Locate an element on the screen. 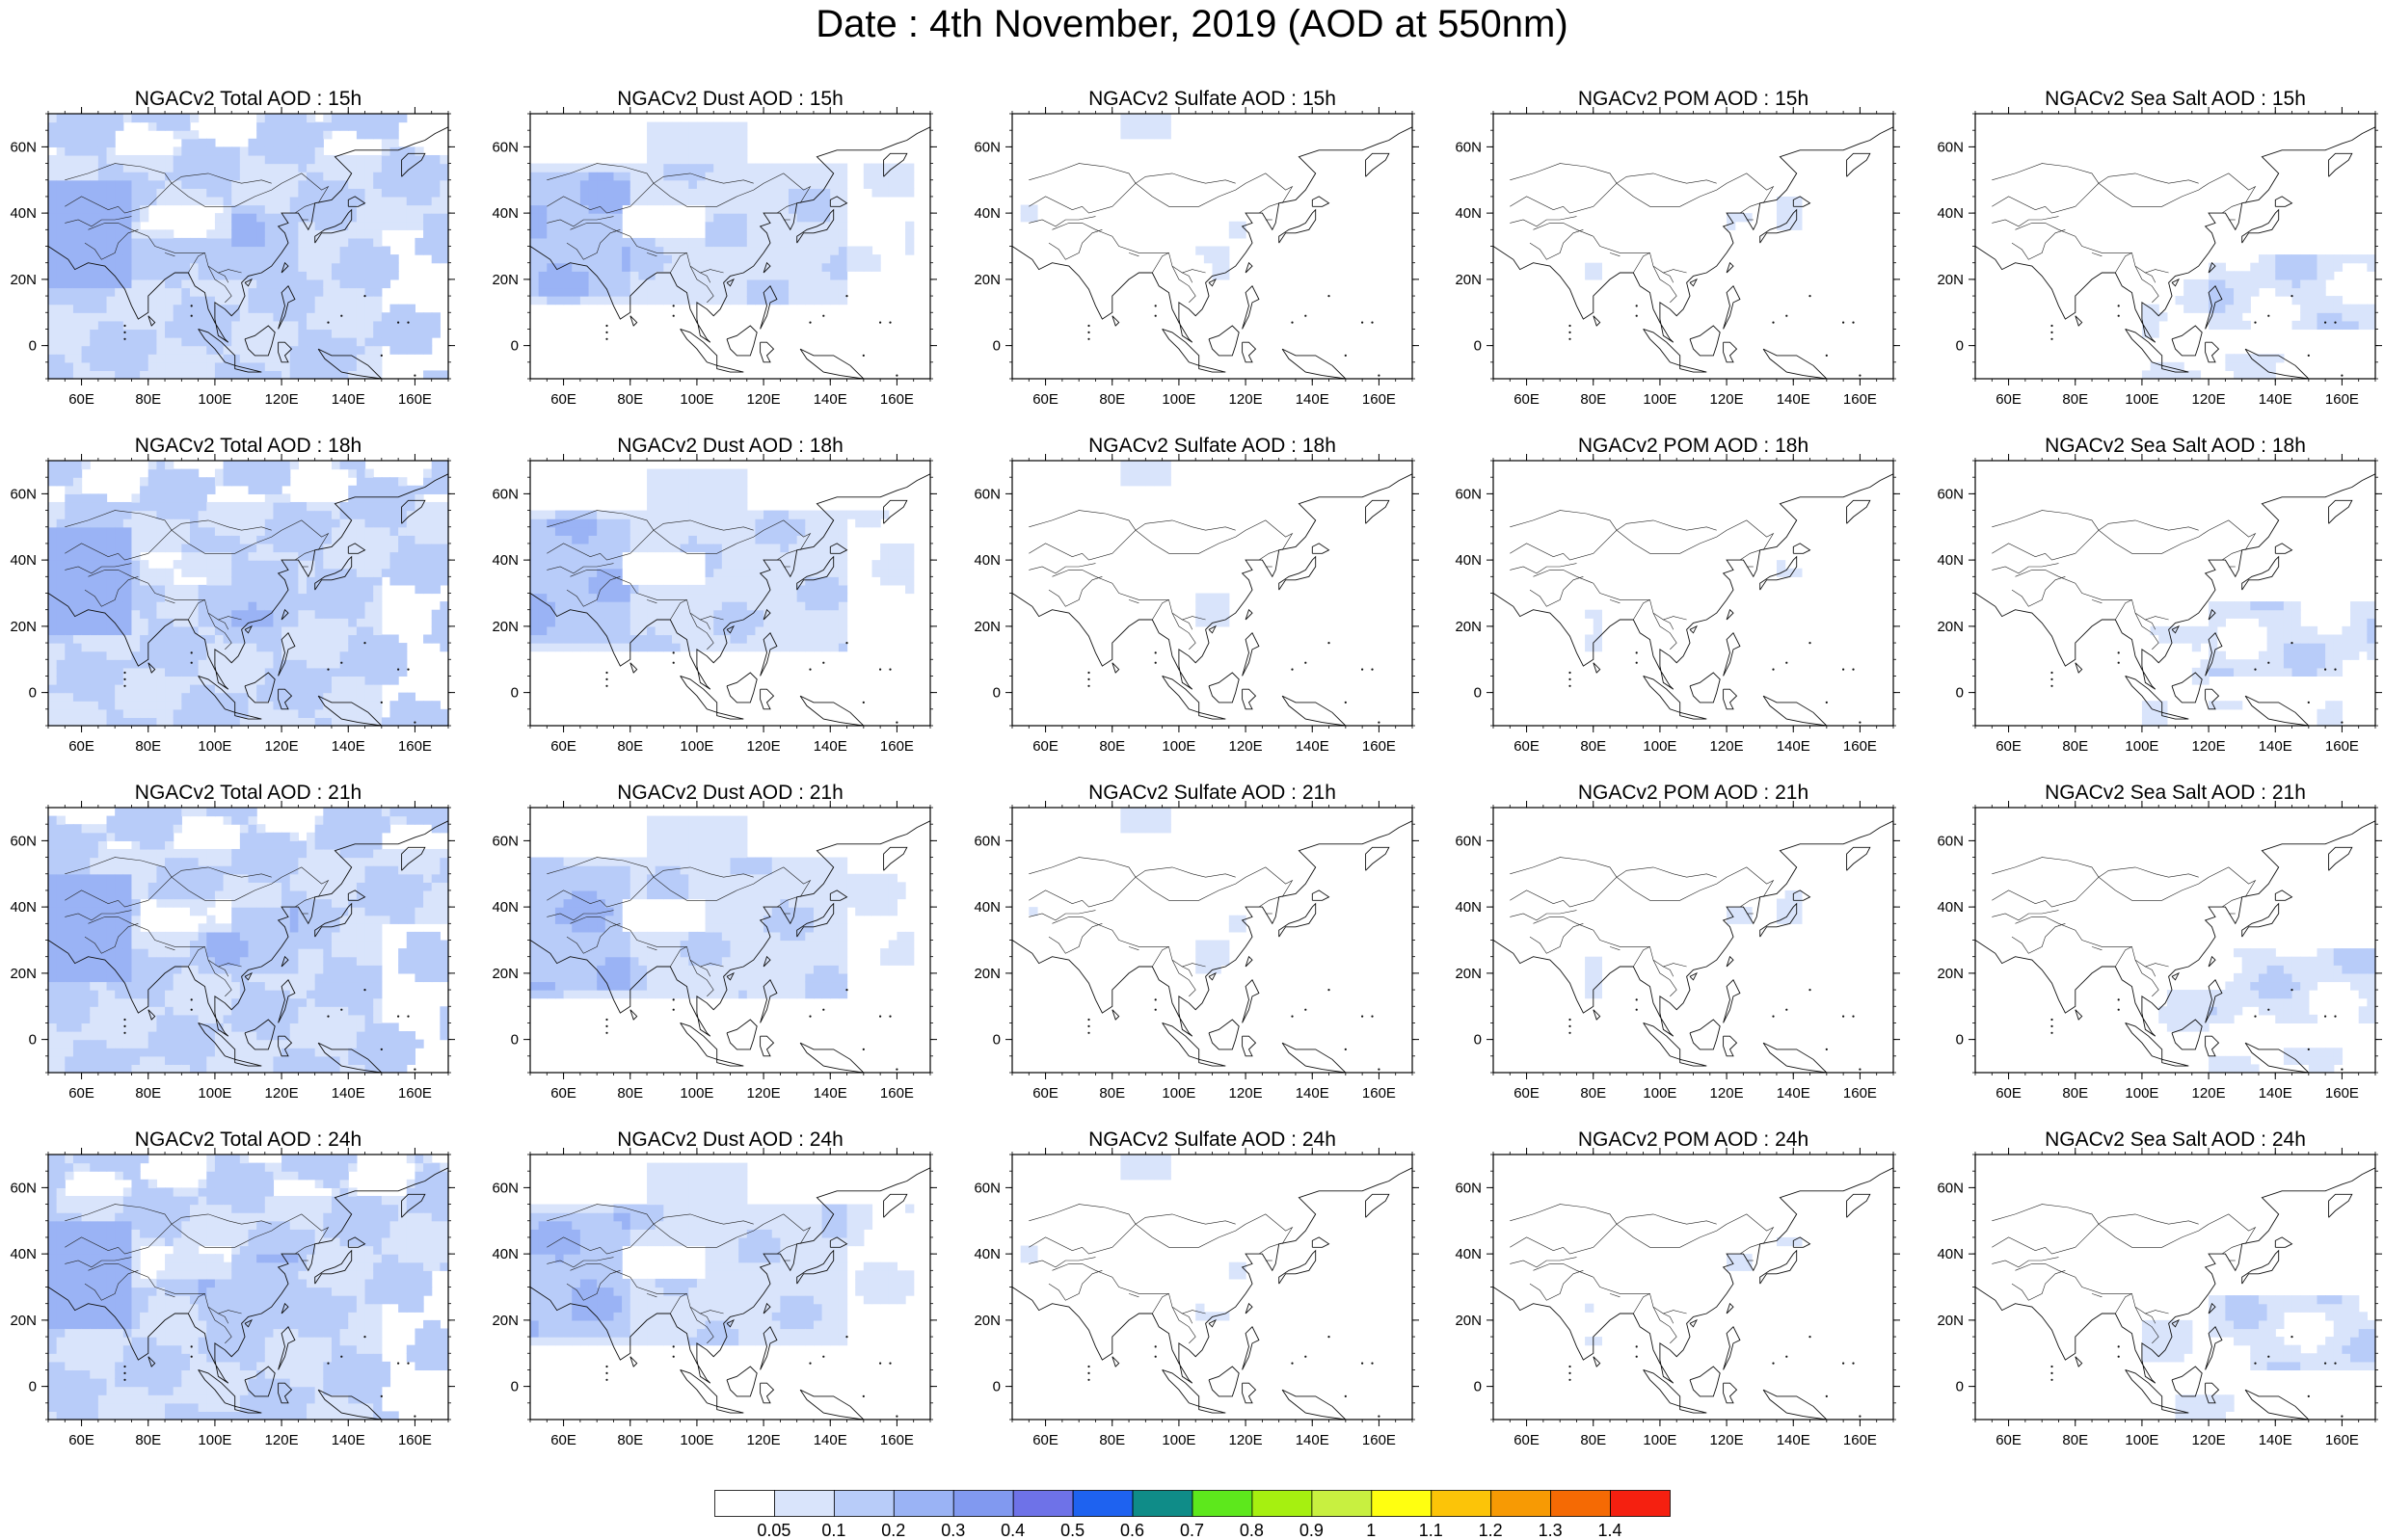  aod-field is located at coordinates (722, 560).